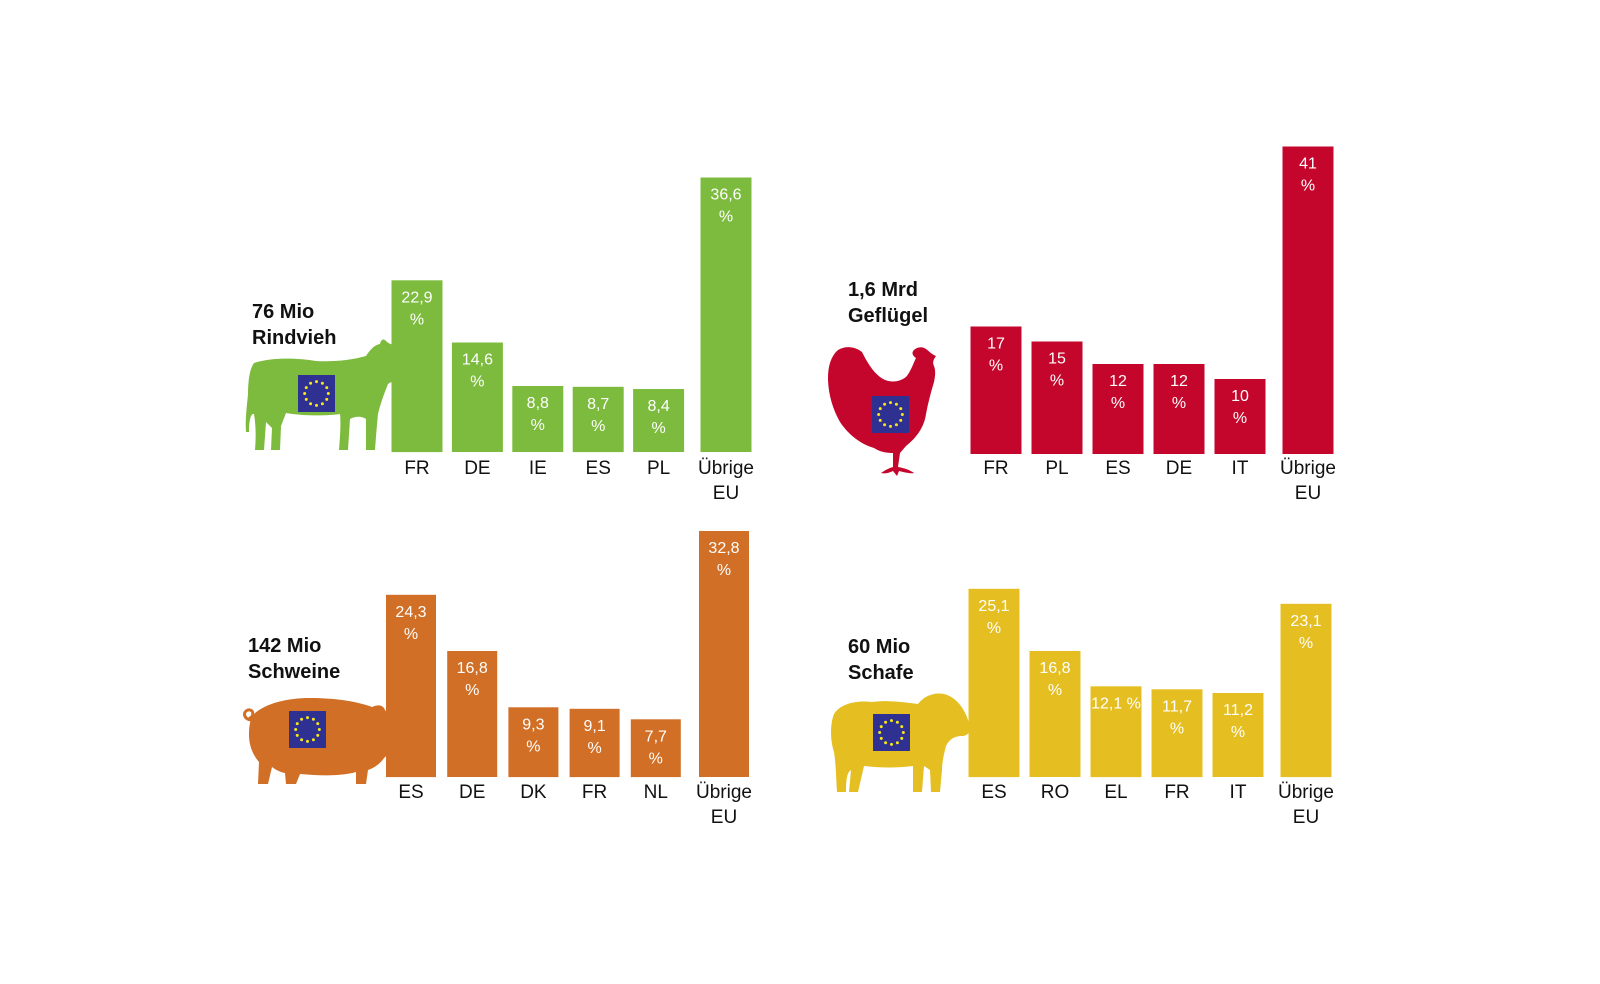  I want to click on category-label-line: NL, so click(656, 792).